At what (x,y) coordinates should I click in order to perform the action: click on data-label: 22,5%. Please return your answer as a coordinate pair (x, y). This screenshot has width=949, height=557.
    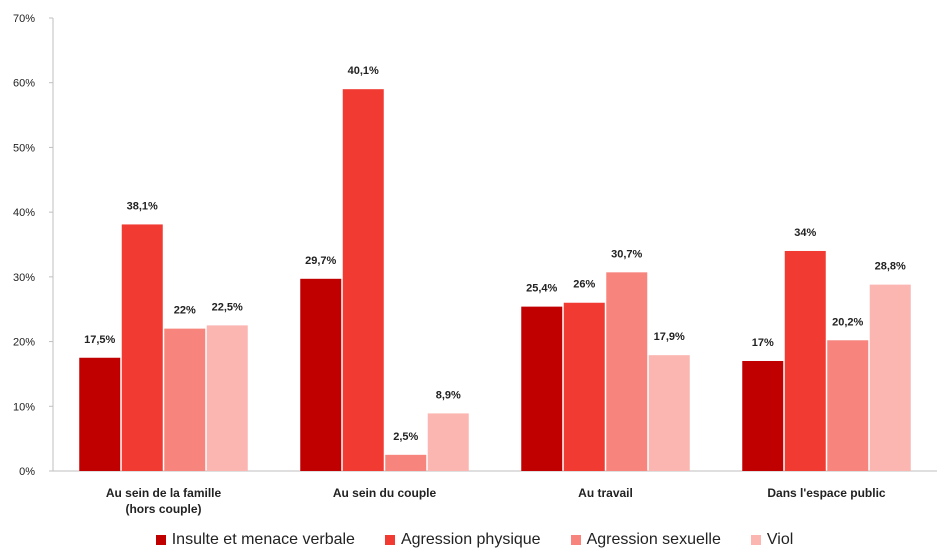
    Looking at the image, I should click on (227, 307).